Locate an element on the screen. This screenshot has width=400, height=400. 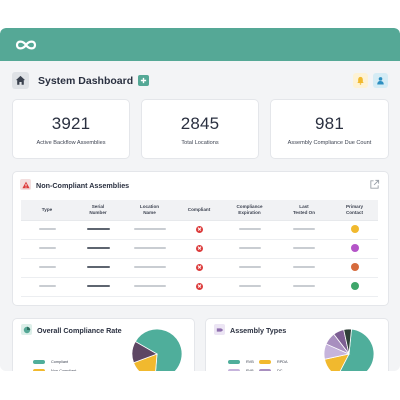
stat-label: Assembly Compliance Due Count is located at coordinates (329, 143).